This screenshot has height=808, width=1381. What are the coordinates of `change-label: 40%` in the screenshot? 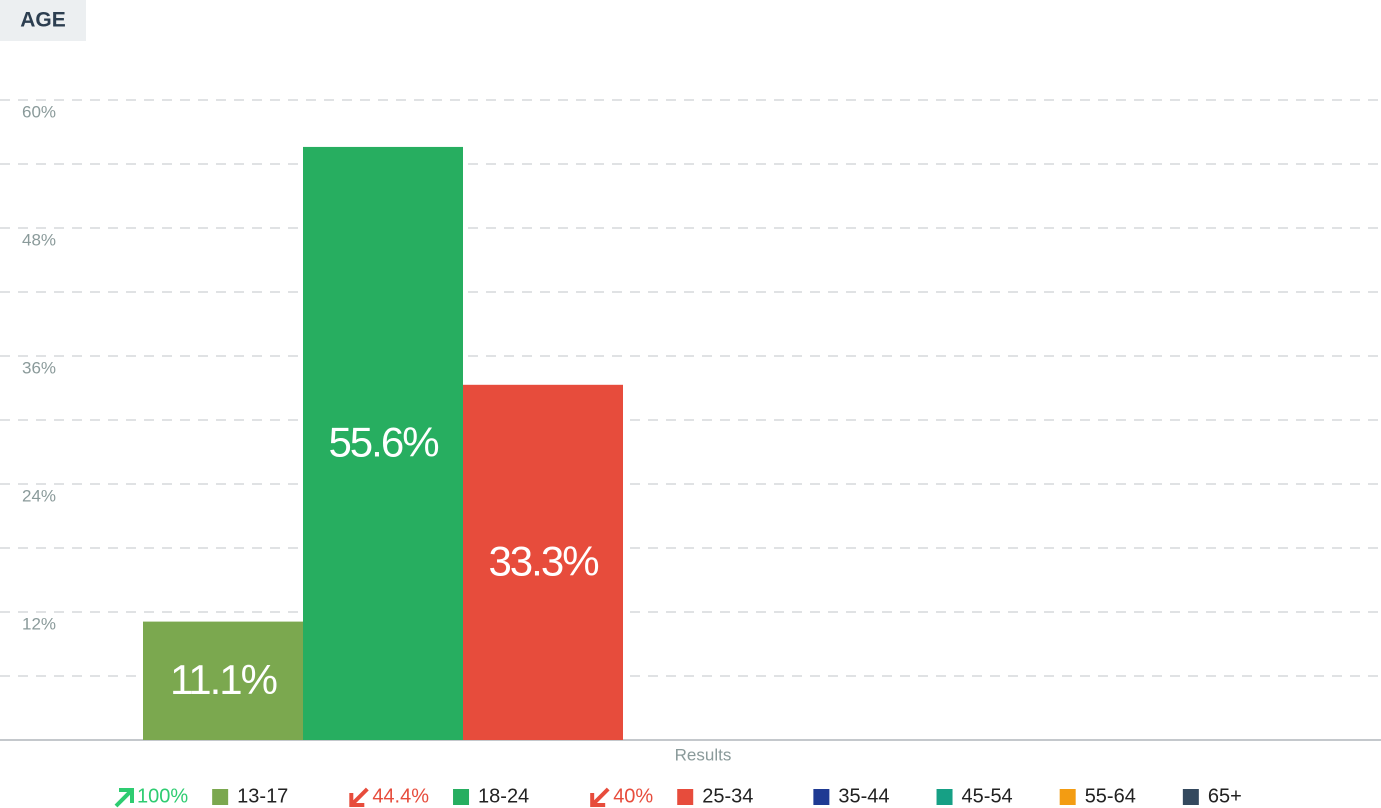 It's located at (633, 796).